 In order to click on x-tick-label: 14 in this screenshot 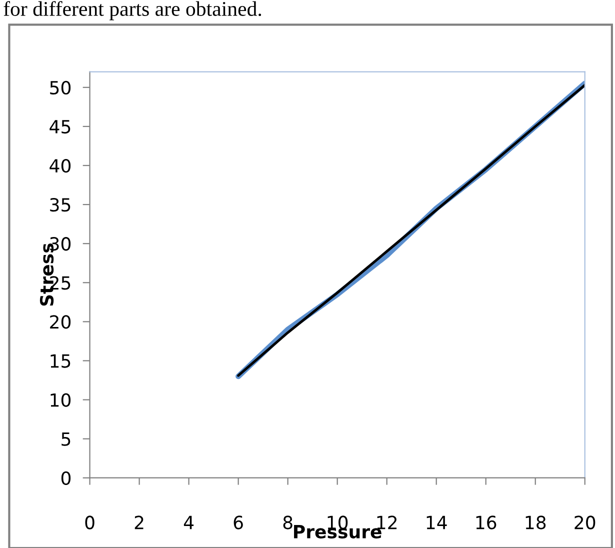, I will do `click(436, 523)`.